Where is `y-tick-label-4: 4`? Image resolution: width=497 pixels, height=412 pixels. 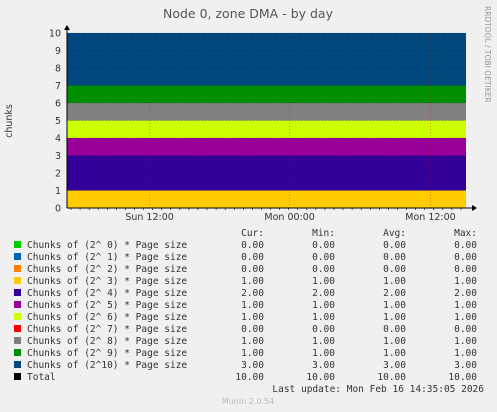 y-tick-label-4: 4 is located at coordinates (58, 139).